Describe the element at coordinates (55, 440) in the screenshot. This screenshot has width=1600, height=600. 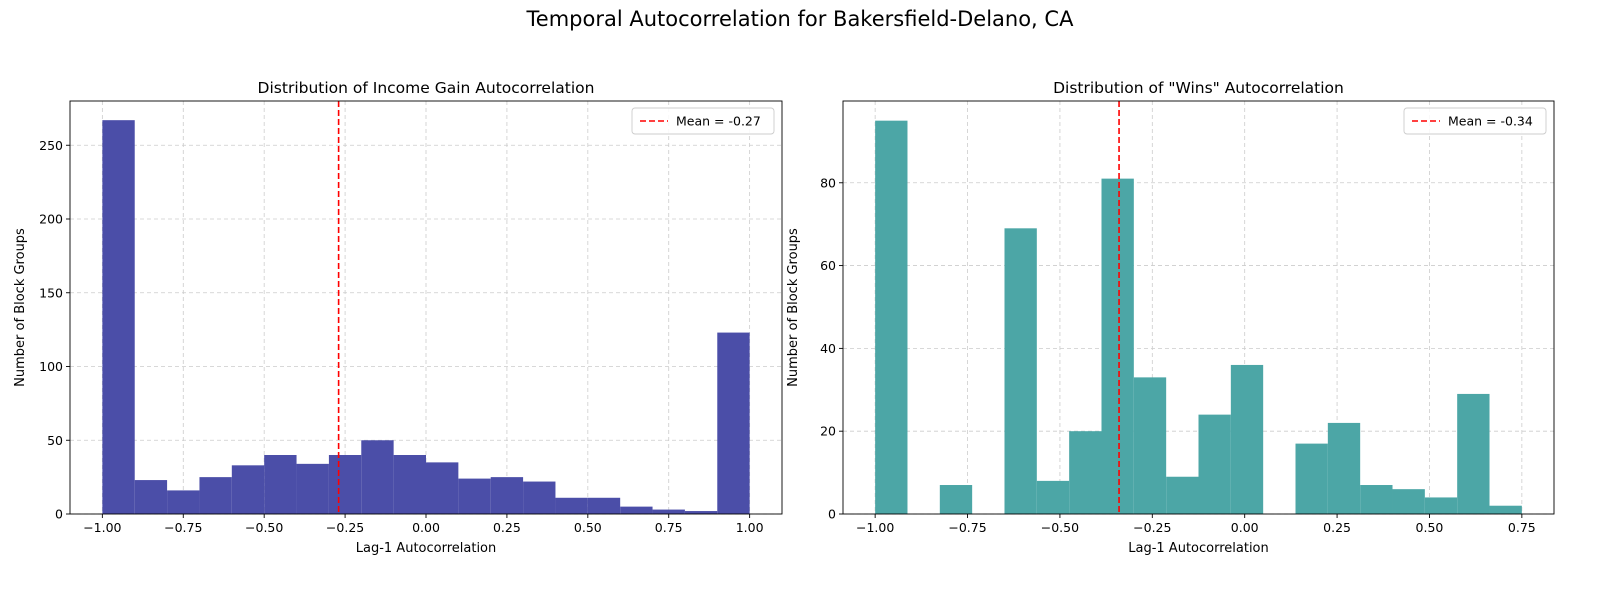
I see `y-tick-label: 50` at that location.